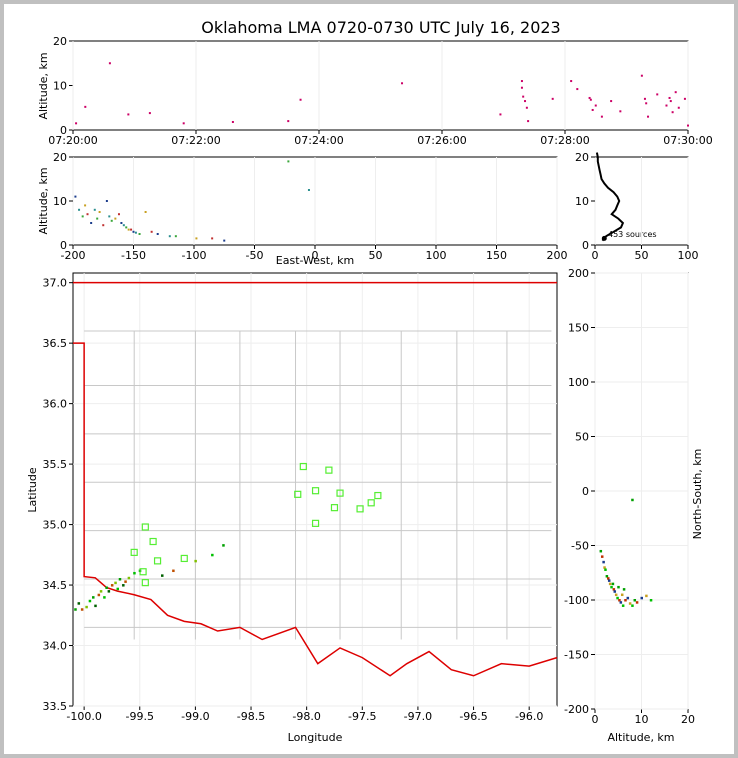  What do you see at coordinates (376, 255) in the screenshot?
I see `east-west-xtick-label: 50` at bounding box center [376, 255].